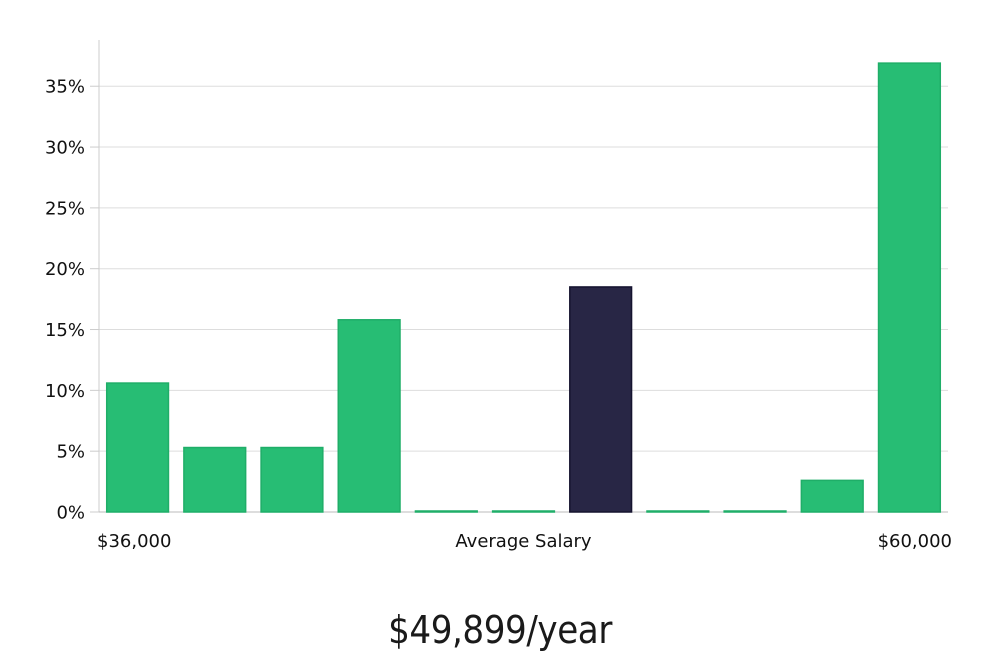  Describe the element at coordinates (65, 148) in the screenshot. I see `y-tick-label: 30%` at that location.